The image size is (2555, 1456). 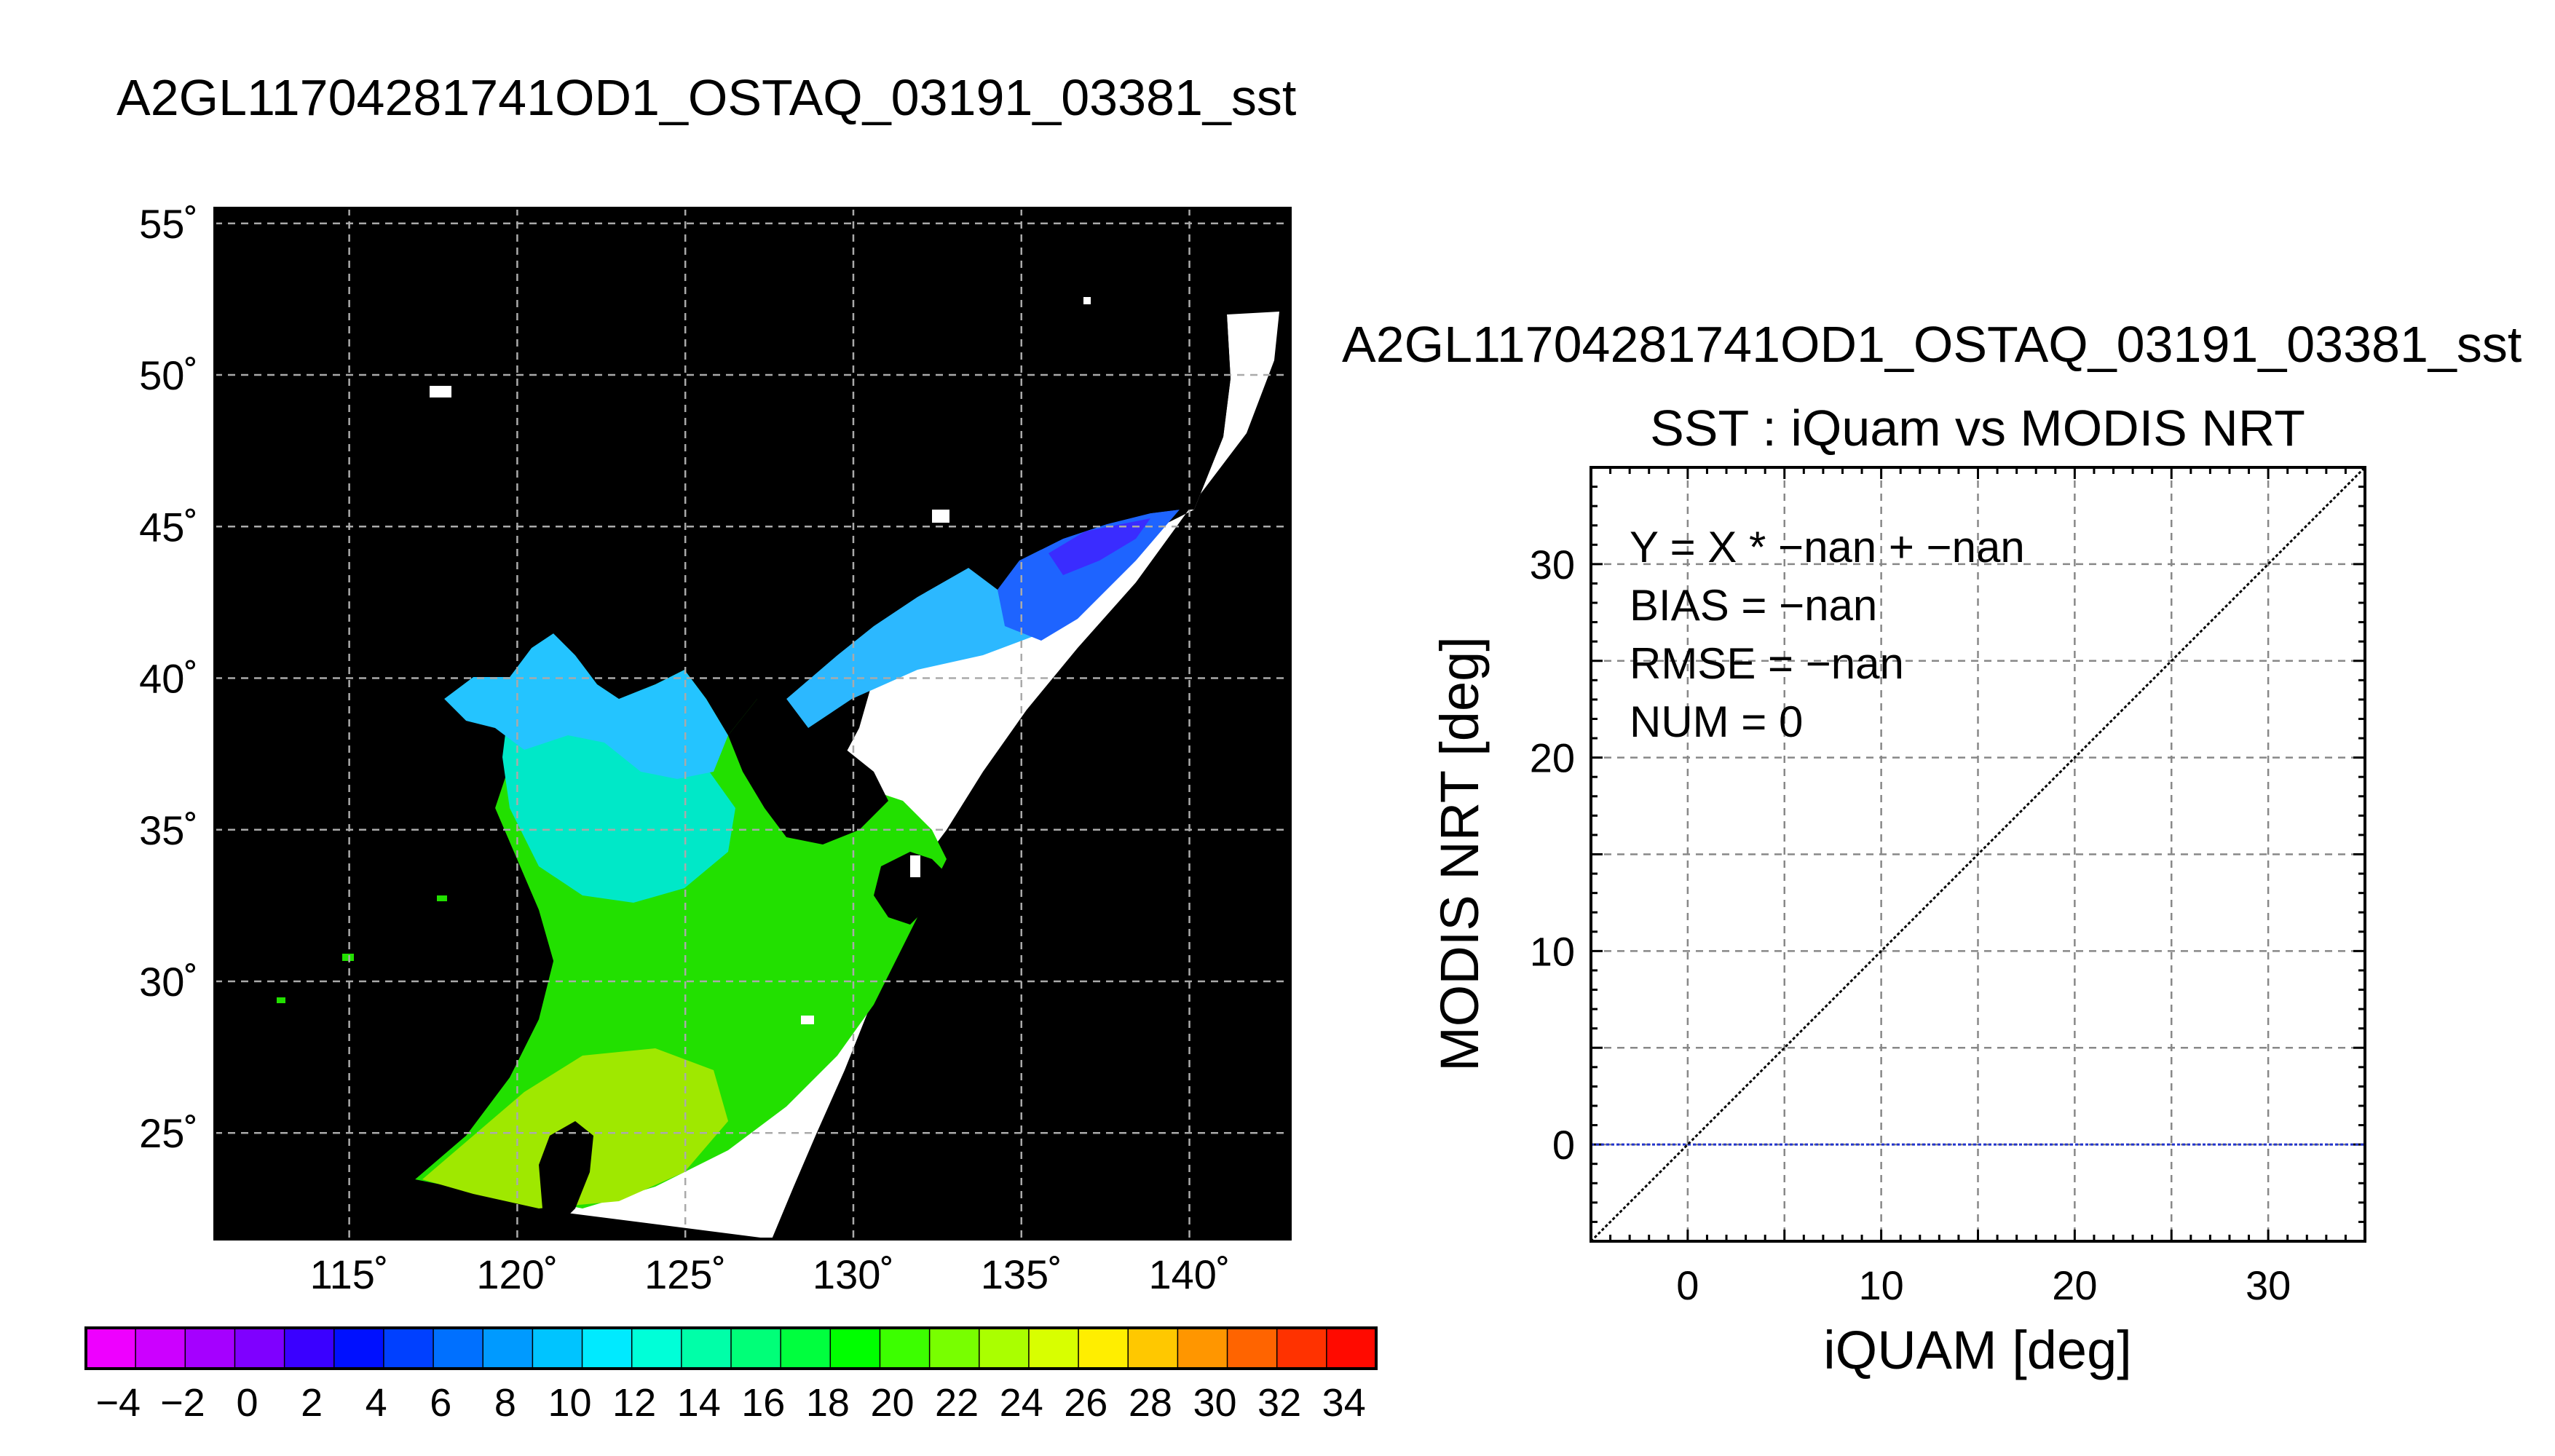 I want to click on map-title: A2GL11704281741OD1_OSTAQ_03191_03381_sst, so click(x=706, y=97).